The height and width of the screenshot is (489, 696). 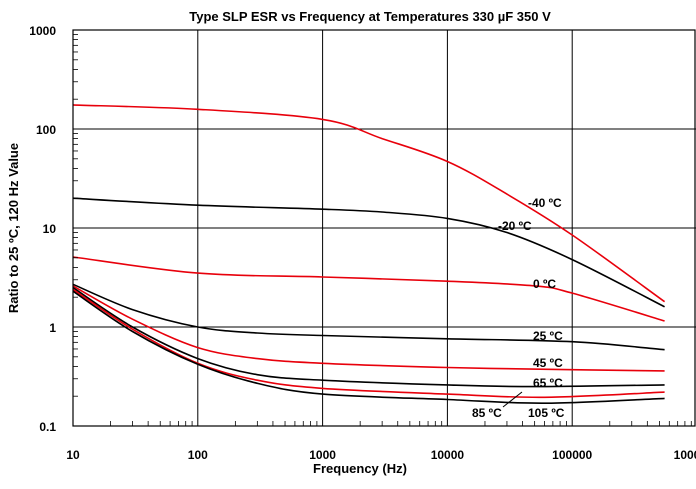 I want to click on x-axis-label: Frequency (Hz), so click(x=360, y=468).